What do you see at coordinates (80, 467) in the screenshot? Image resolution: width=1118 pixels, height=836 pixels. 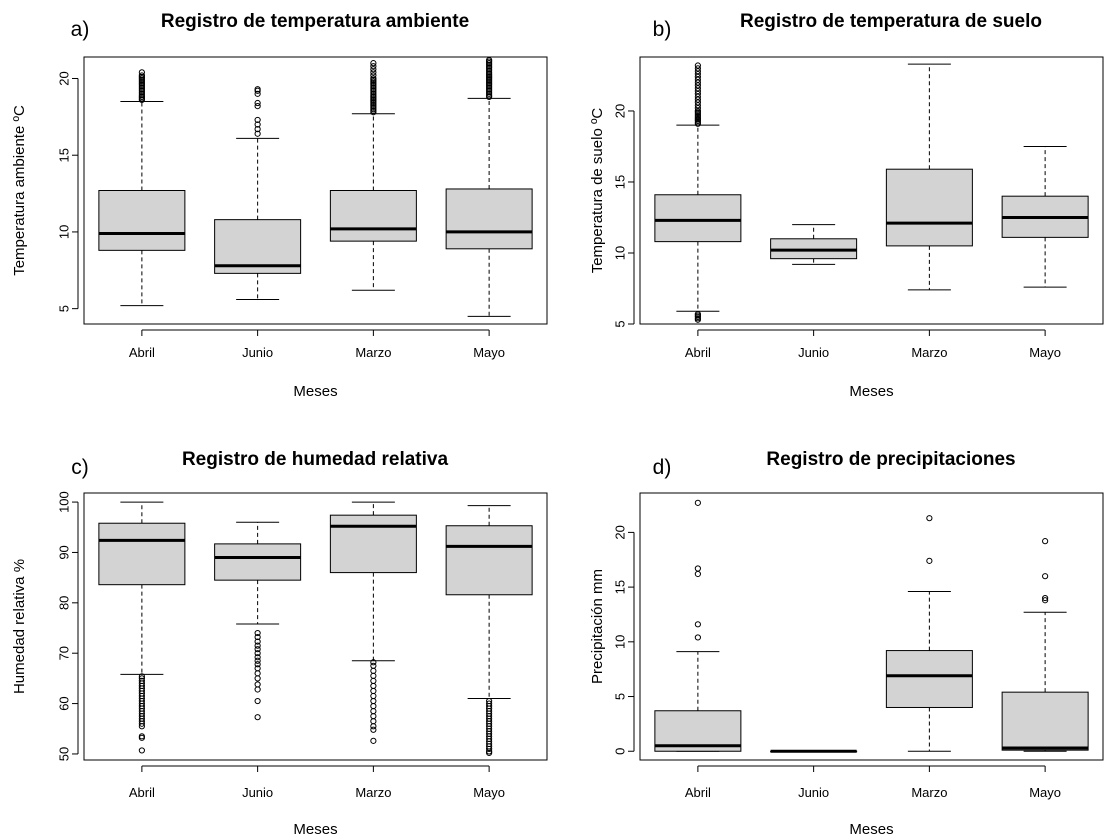 I see `panel-label: c)` at bounding box center [80, 467].